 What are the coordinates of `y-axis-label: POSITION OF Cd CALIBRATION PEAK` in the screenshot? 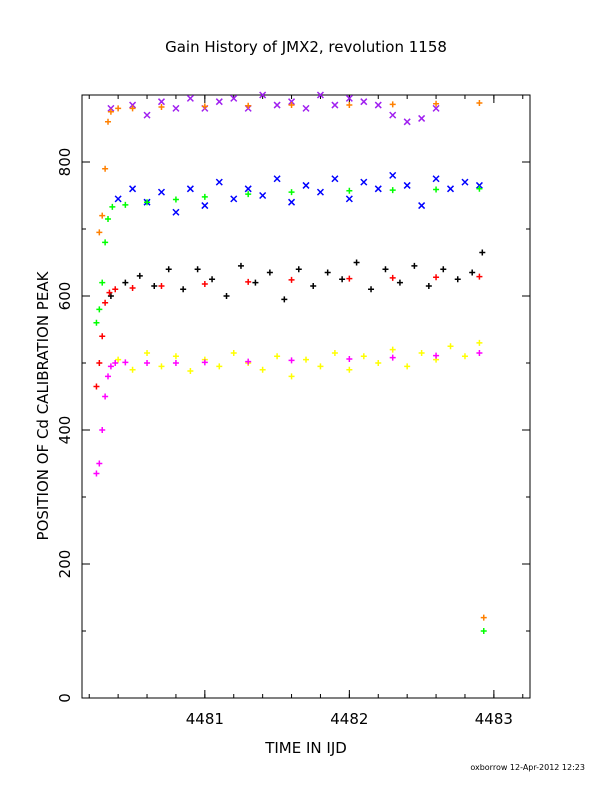 It's located at (43, 405).